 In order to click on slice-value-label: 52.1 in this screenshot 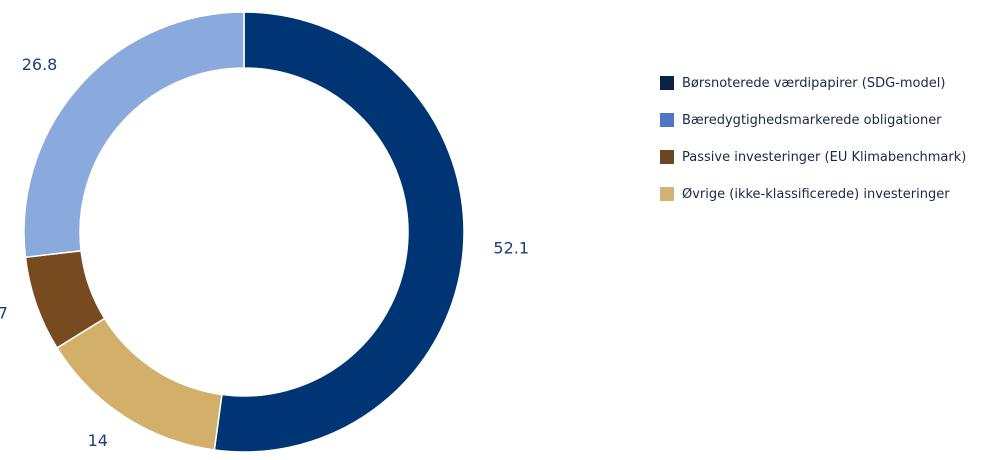, I will do `click(511, 247)`.